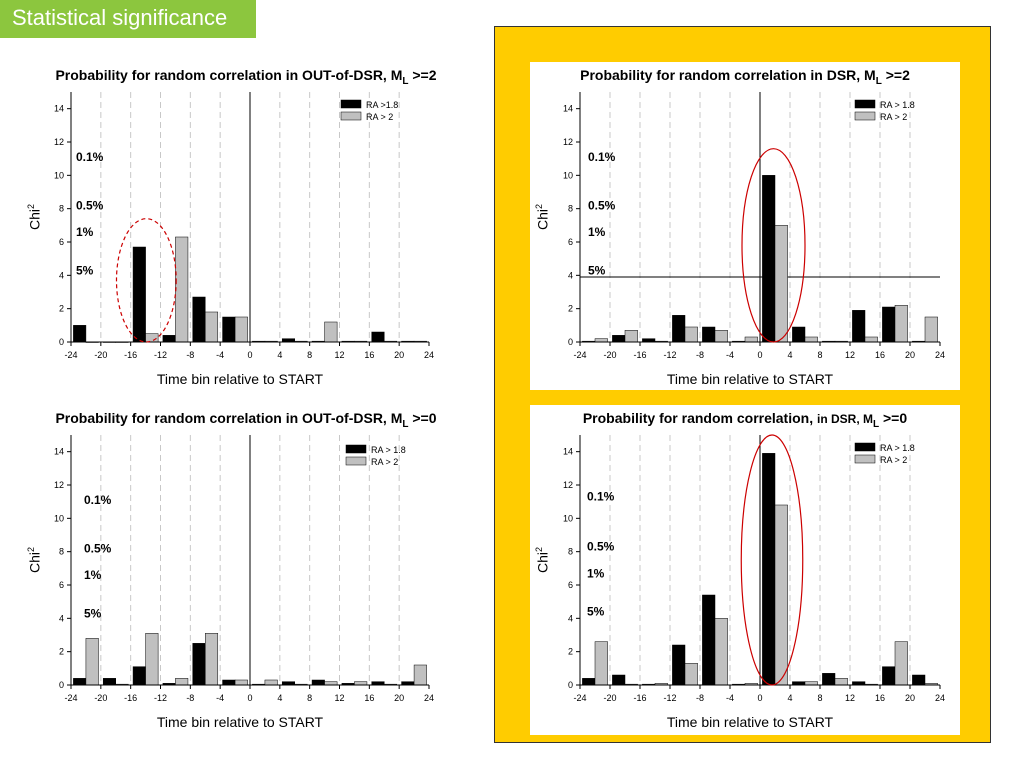 The image size is (1024, 768). Describe the element at coordinates (940, 698) in the screenshot. I see `x-tick-label: 24` at that location.